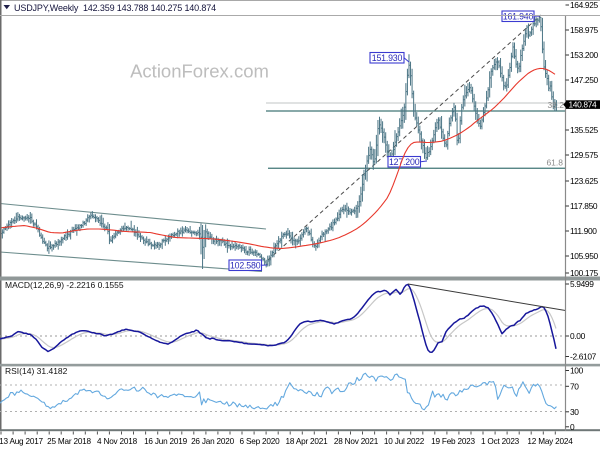  Describe the element at coordinates (584, 80) in the screenshot. I see `svg-text: 147.250` at that location.